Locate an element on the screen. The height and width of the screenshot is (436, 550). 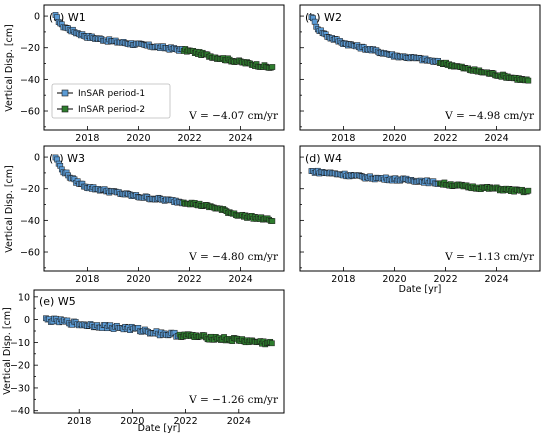
y-tick-label: −10 is located at coordinates (20, 343).